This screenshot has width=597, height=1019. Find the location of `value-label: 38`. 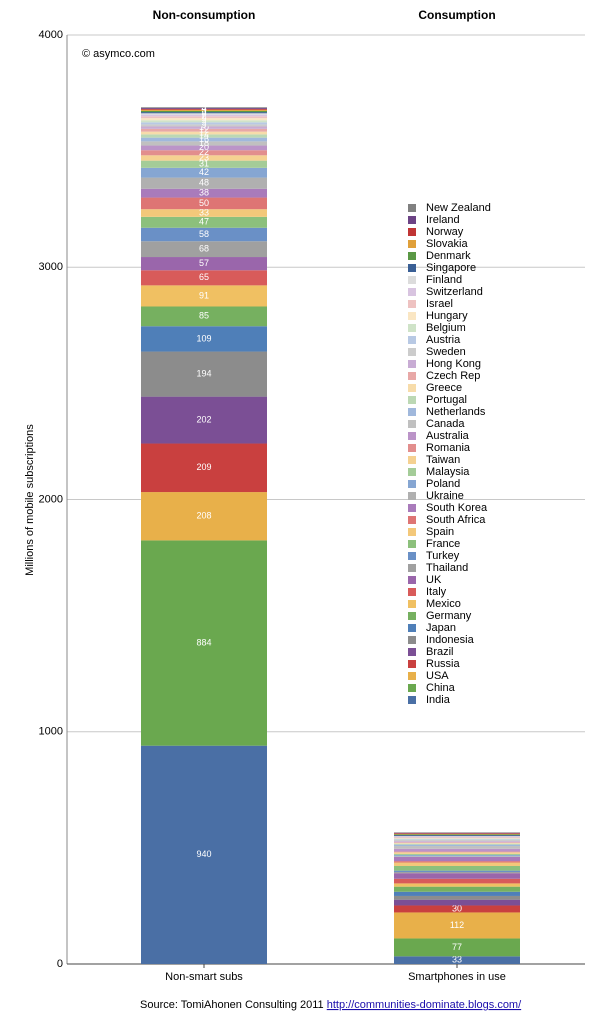

value-label: 38 is located at coordinates (204, 193).